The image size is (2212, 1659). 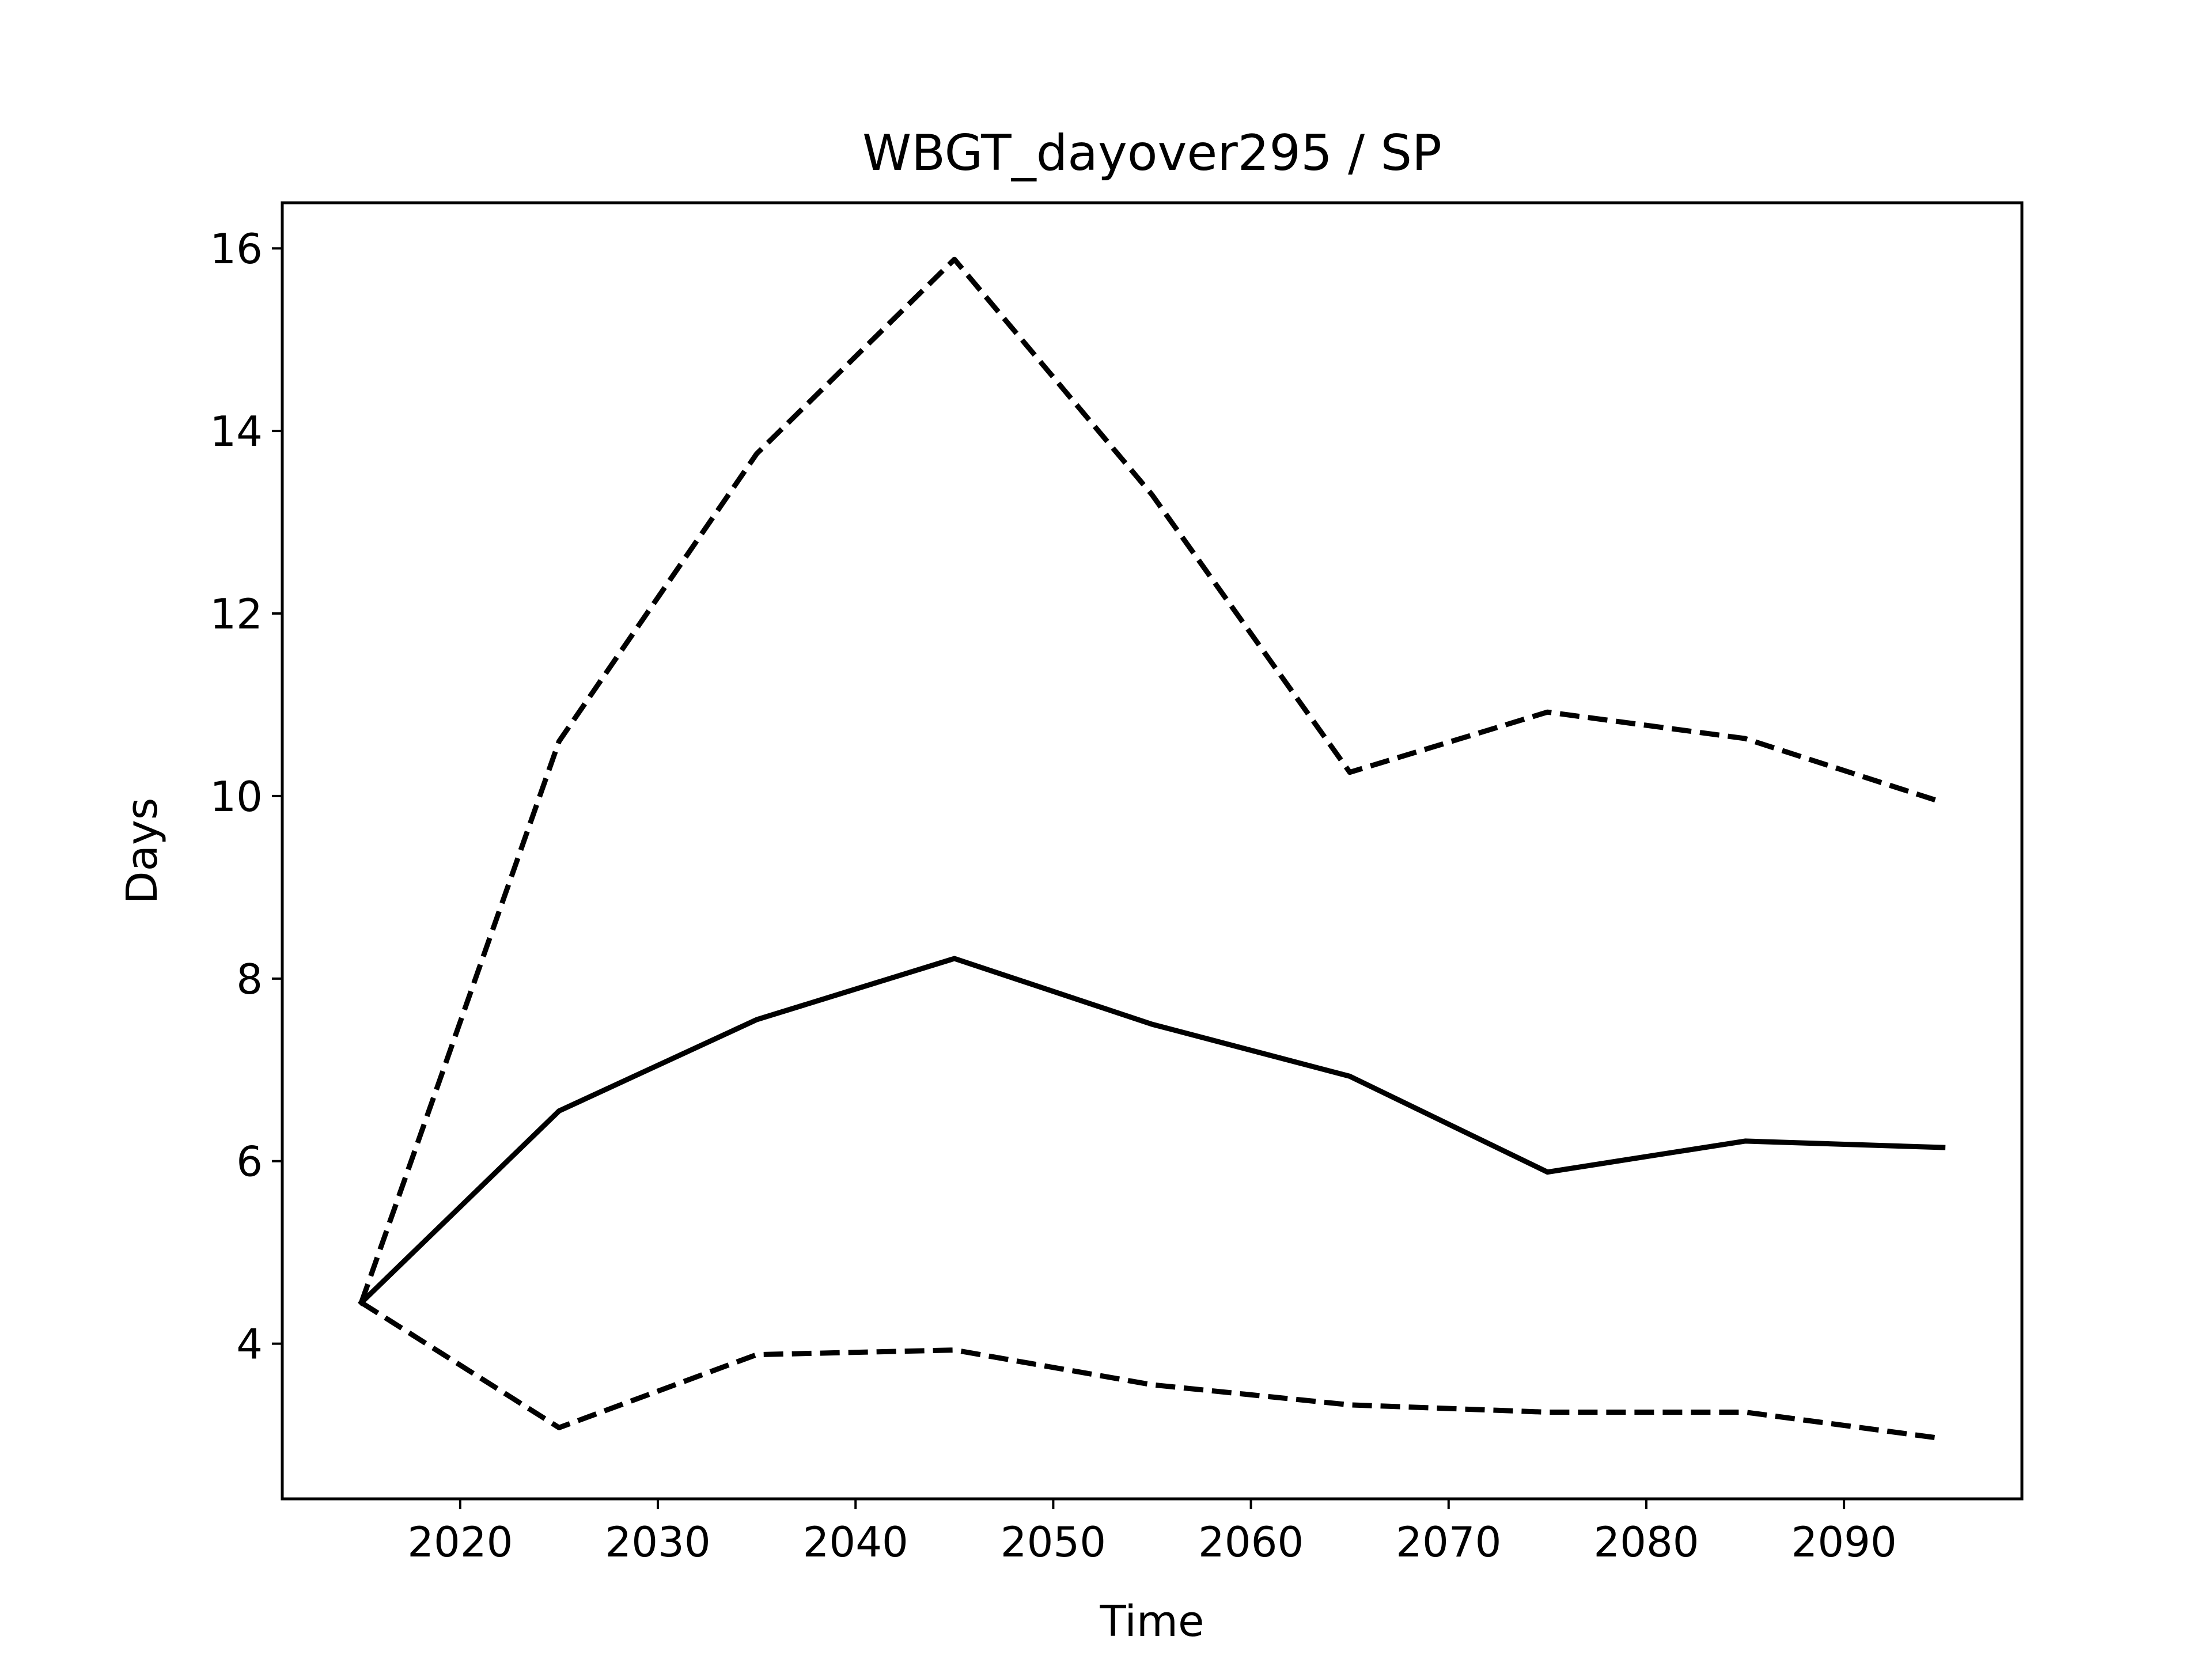 What do you see at coordinates (1251, 1542) in the screenshot?
I see `x-tick-label: 2060` at bounding box center [1251, 1542].